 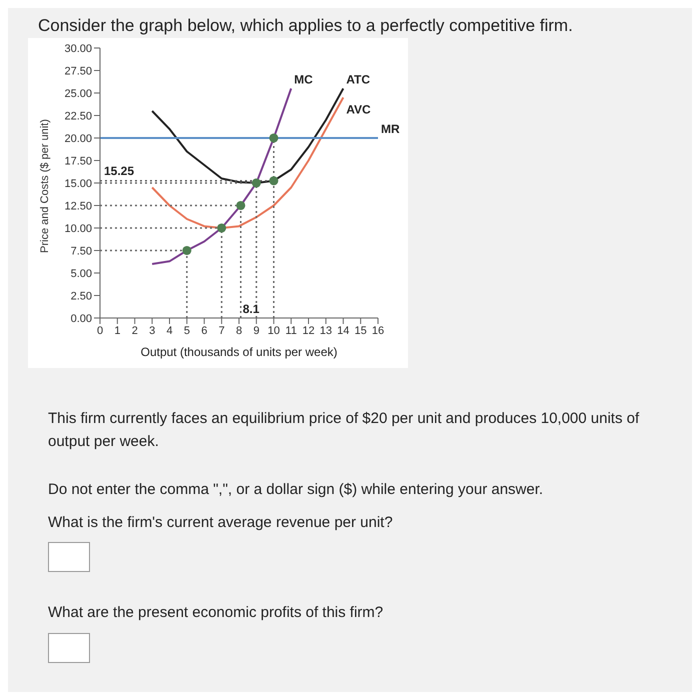 What do you see at coordinates (216, 613) in the screenshot?
I see `text: What are the present economic profits of this firm?` at bounding box center [216, 613].